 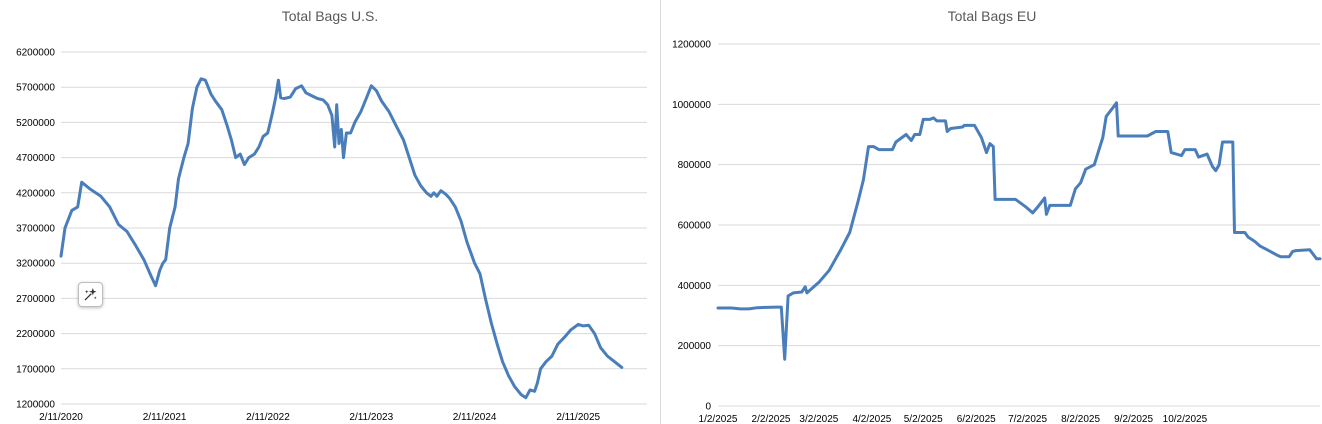 I want to click on panel-divider, so click(x=660, y=212).